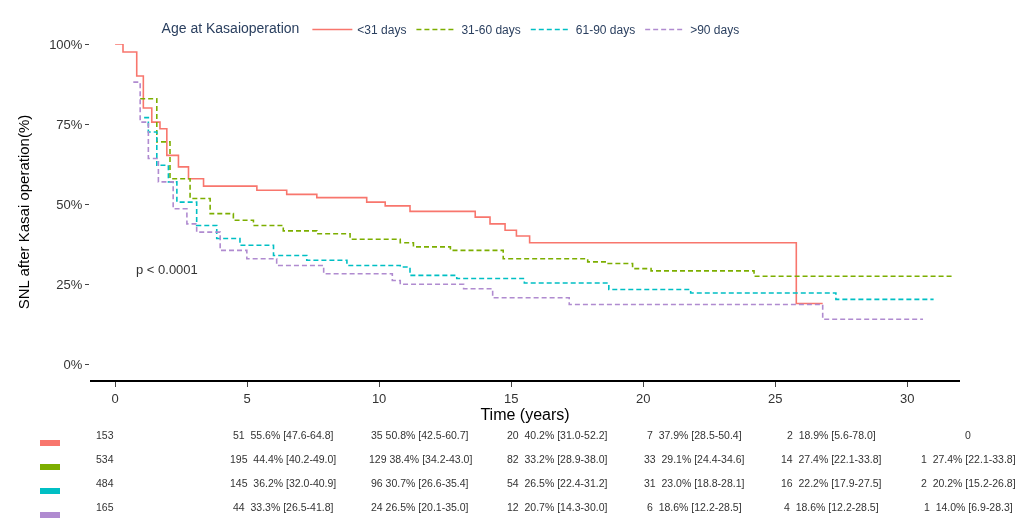 This screenshot has height=531, width=1024. I want to click on text: 484, so click(105, 483).